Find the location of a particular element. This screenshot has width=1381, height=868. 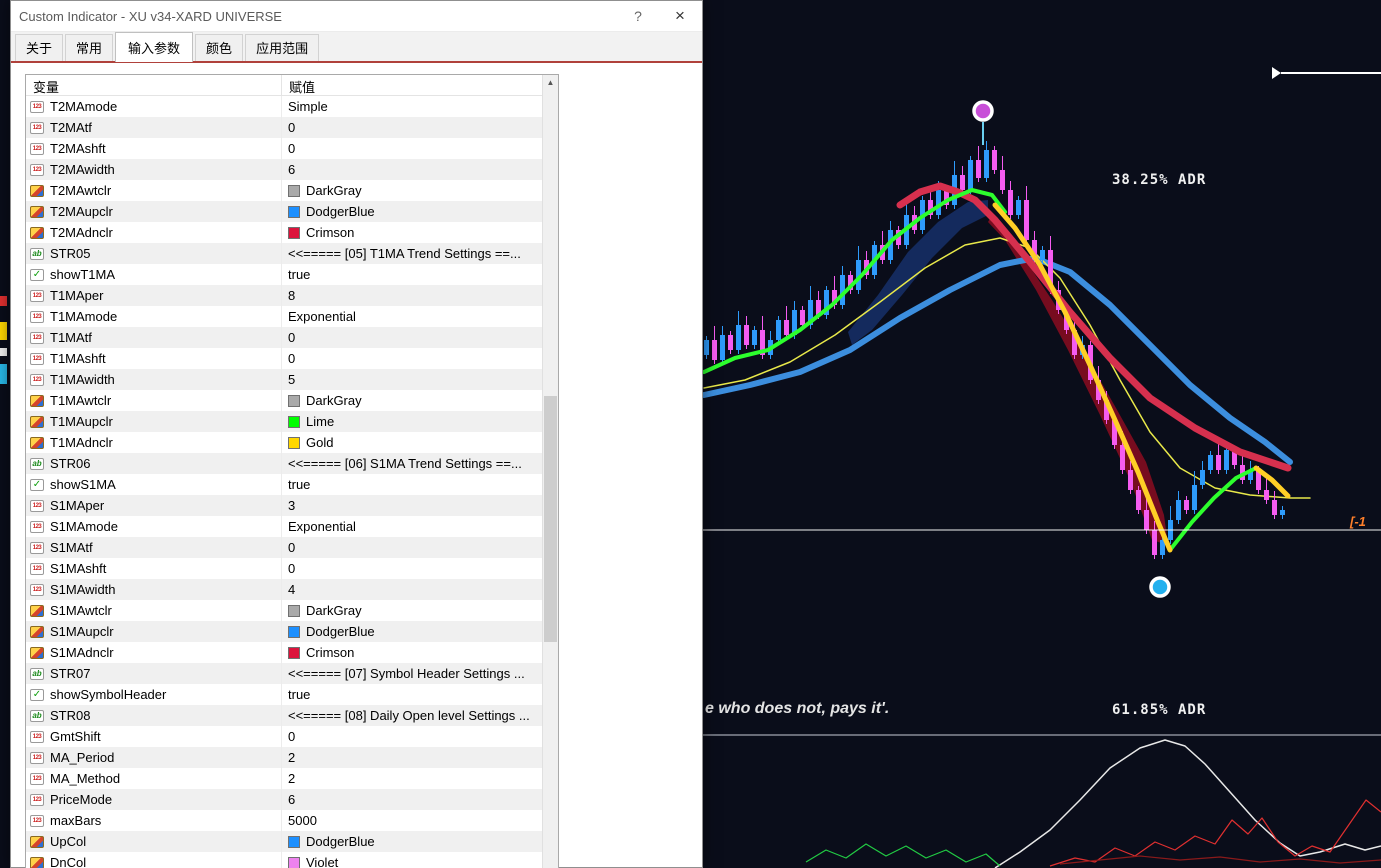

param-row-GmtShift: 123 GmtShift 0 is located at coordinates (284, 736).